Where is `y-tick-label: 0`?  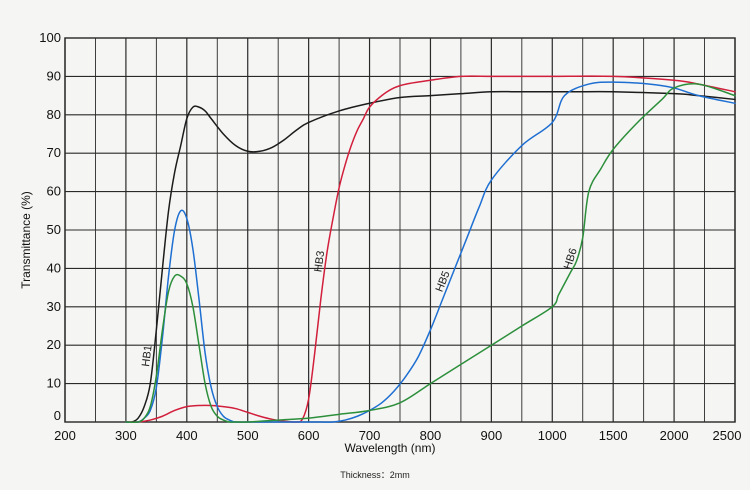
y-tick-label: 0 is located at coordinates (57, 415).